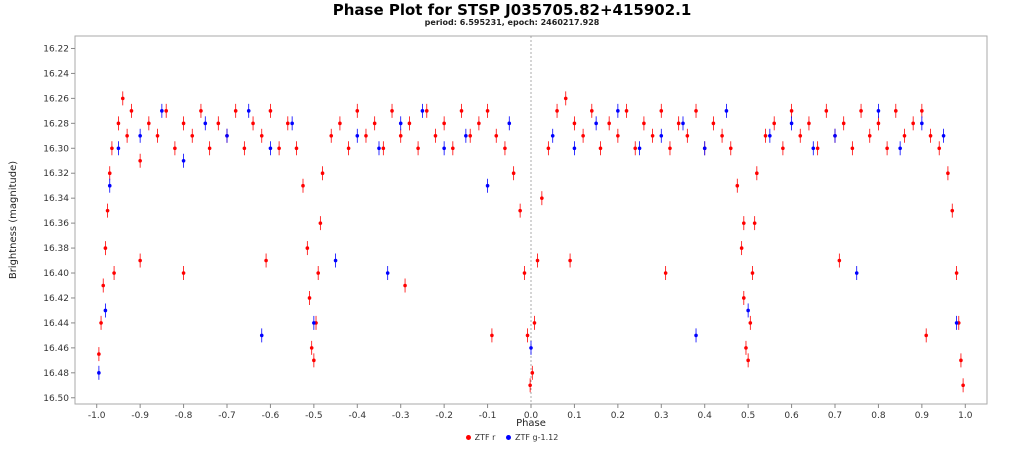 The width and height of the screenshot is (1024, 449). Describe the element at coordinates (965, 416) in the screenshot. I see `x-tick-label: 1.0` at that location.